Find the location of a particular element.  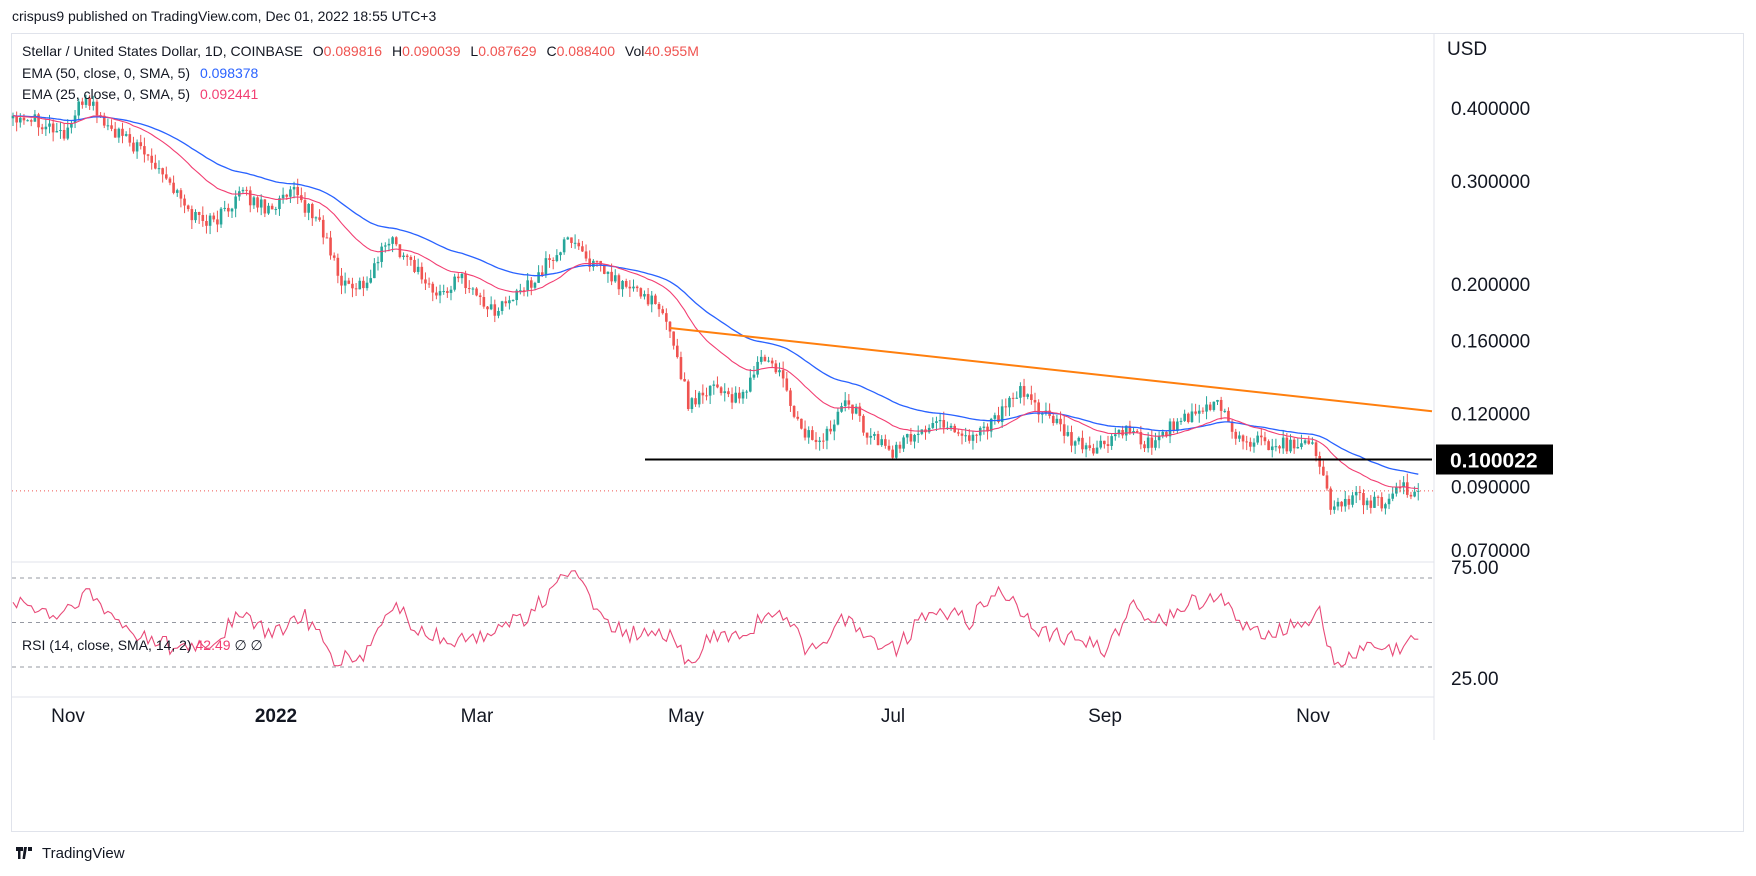

time-tick-label: Sep is located at coordinates (1105, 716).